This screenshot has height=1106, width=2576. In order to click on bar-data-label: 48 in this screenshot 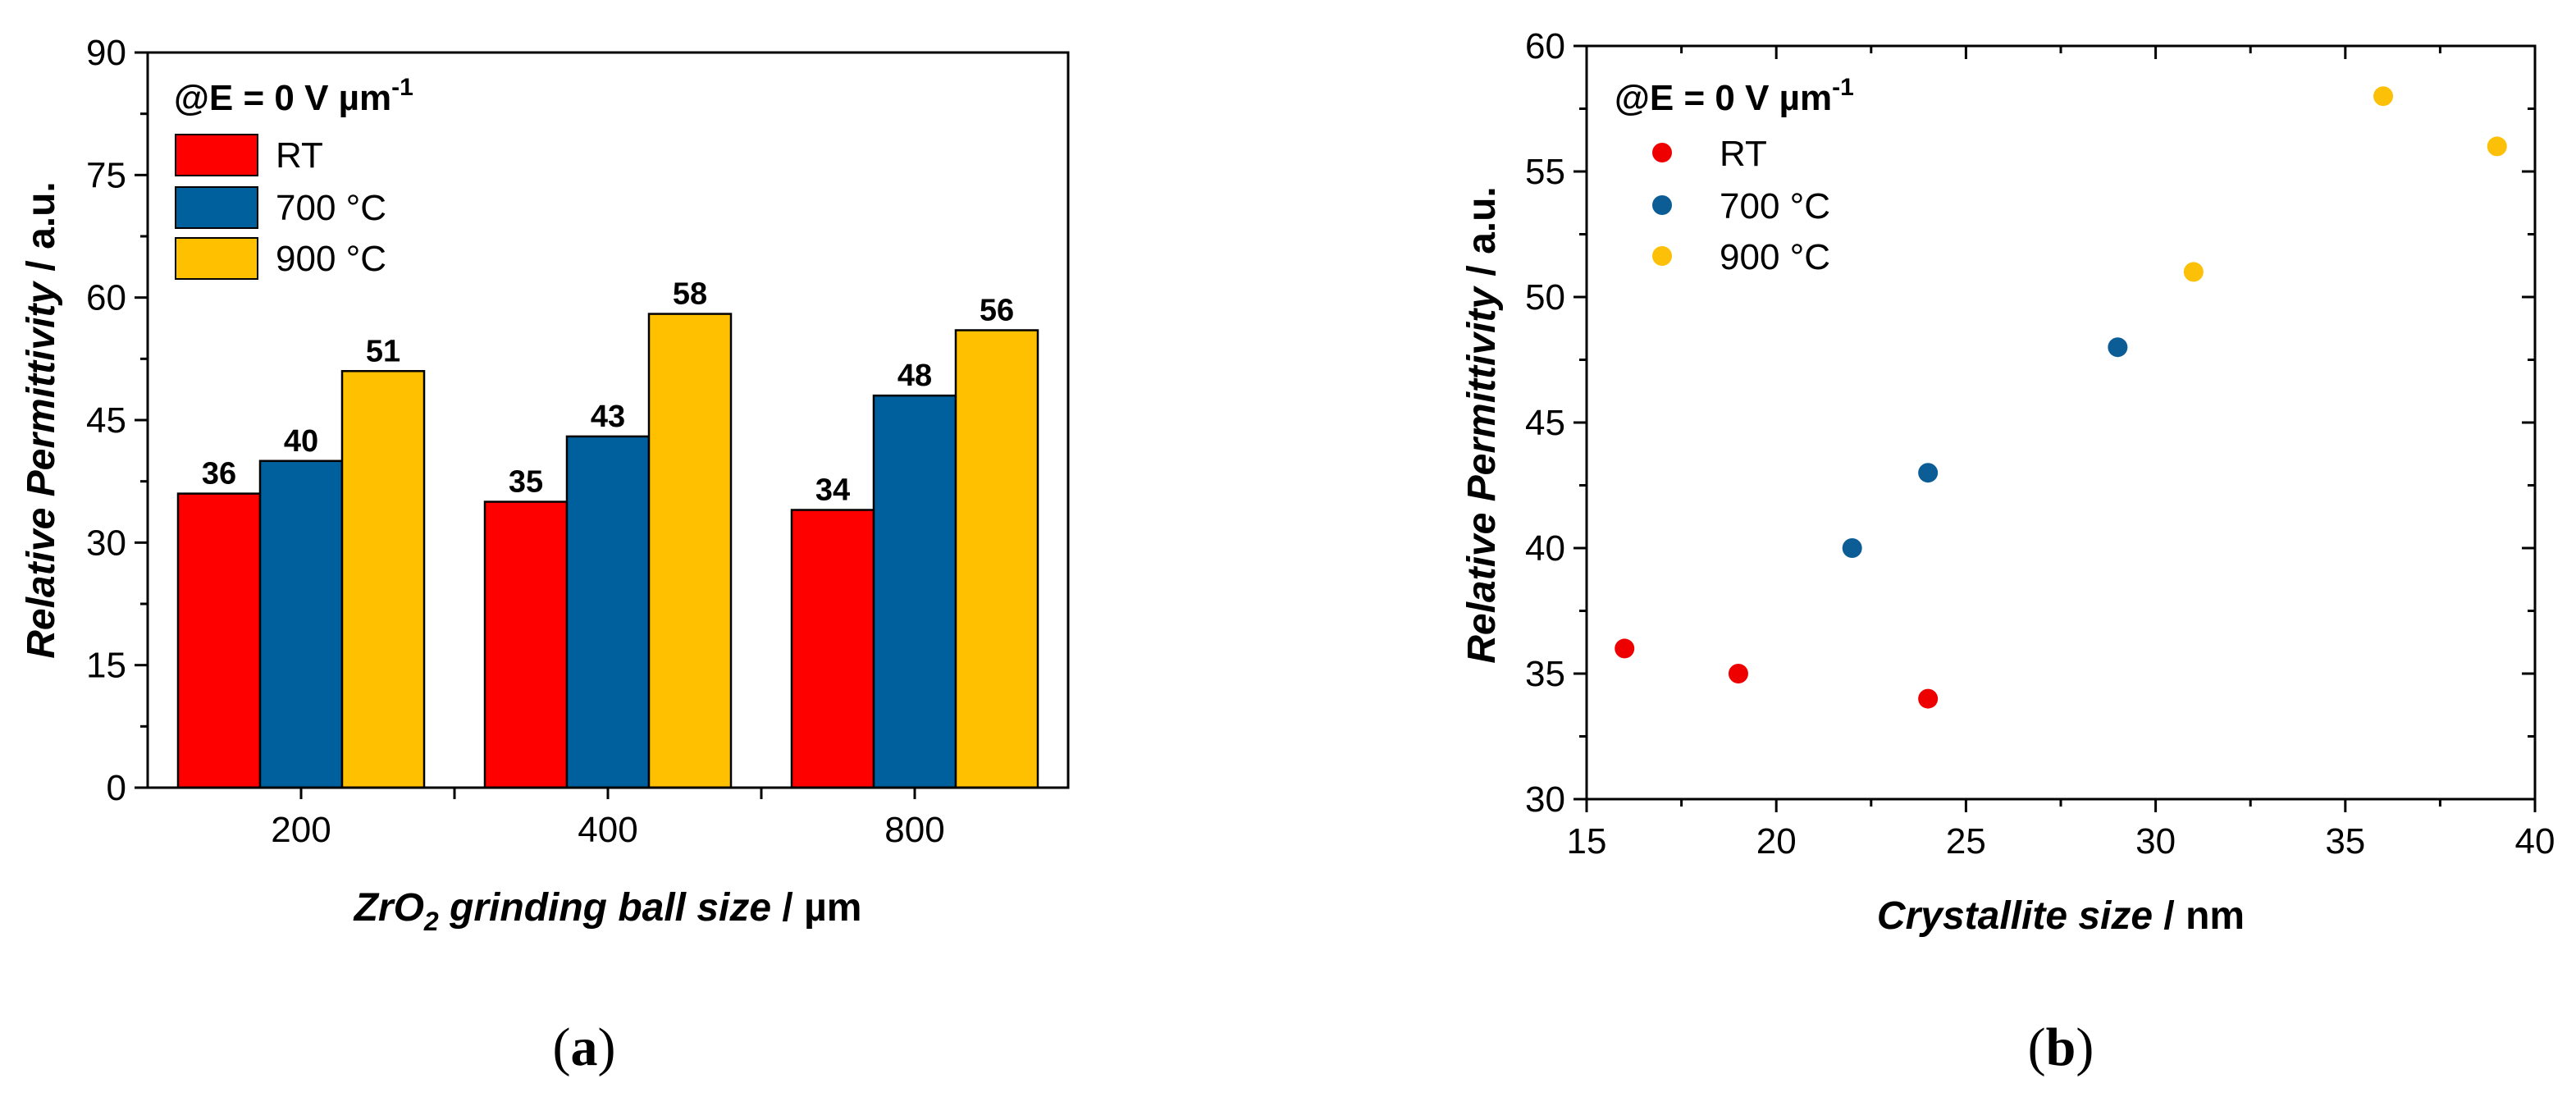, I will do `click(915, 376)`.